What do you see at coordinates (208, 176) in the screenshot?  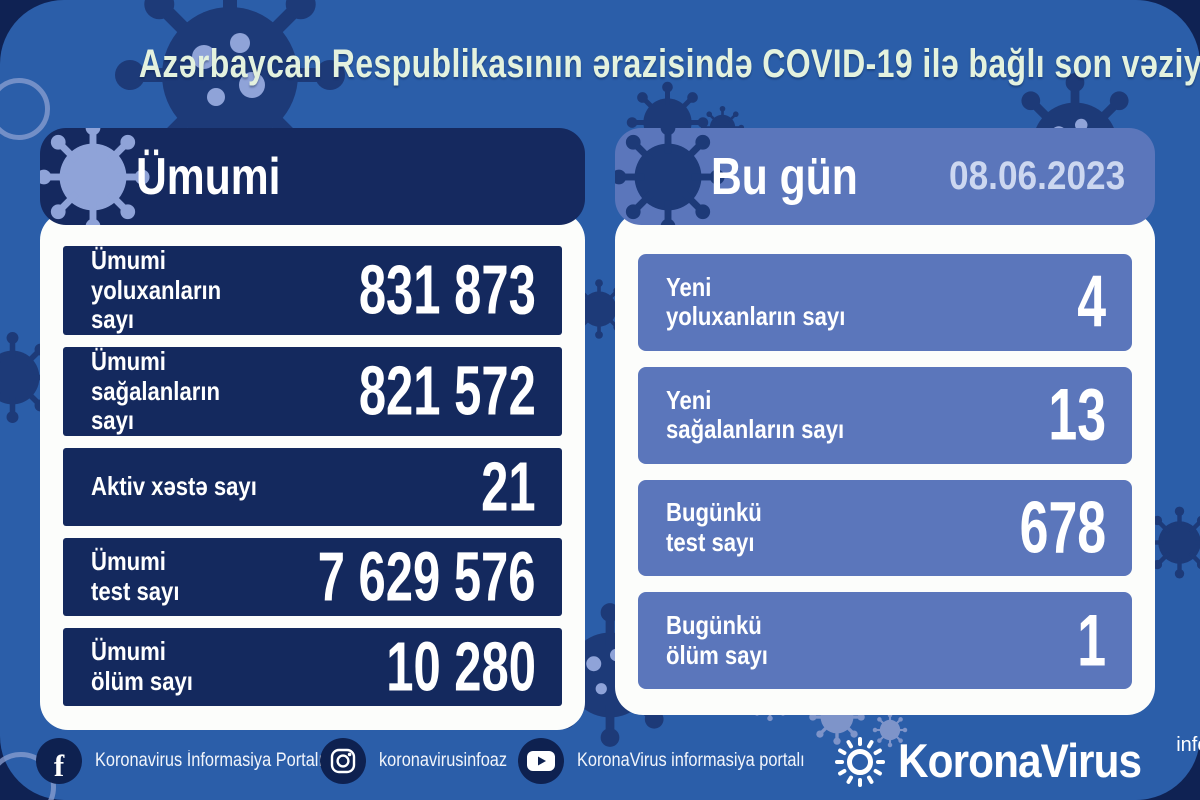 I see `totals-header-label: Ümumi` at bounding box center [208, 176].